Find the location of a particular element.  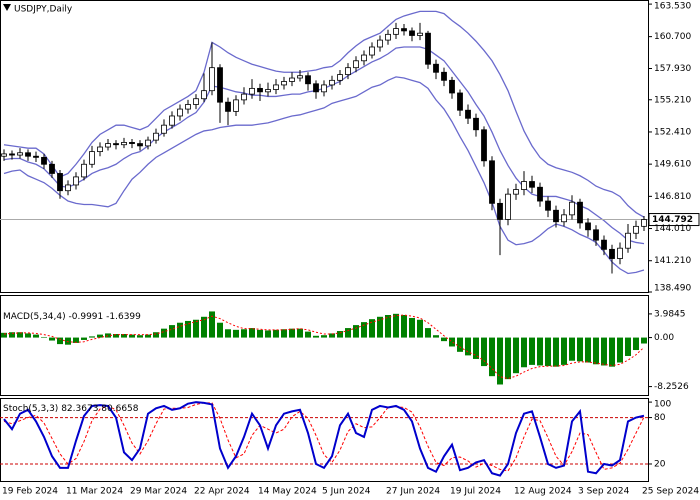

x-tick-label: 19 Jul 2024 is located at coordinates (475, 492).